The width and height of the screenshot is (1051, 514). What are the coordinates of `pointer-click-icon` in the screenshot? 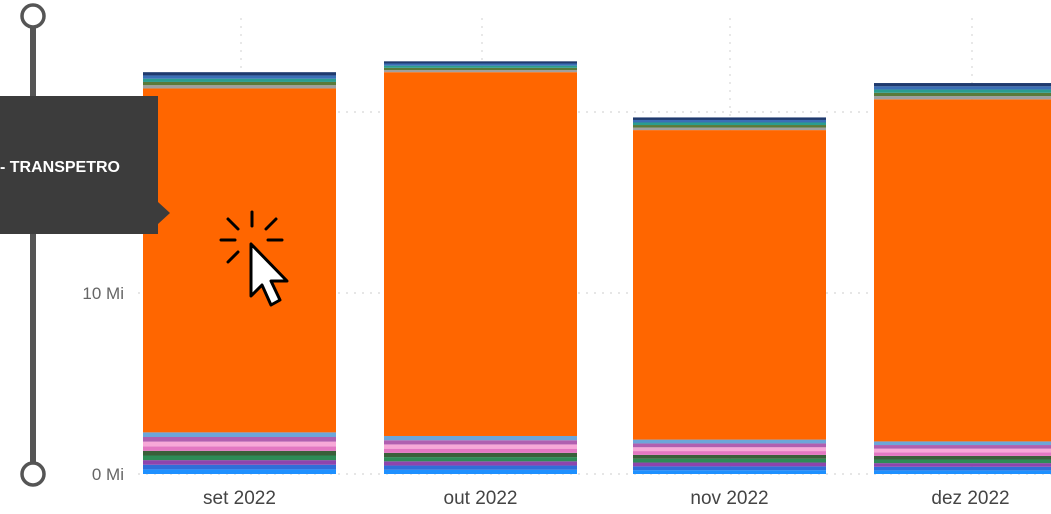 It's located at (254, 258).